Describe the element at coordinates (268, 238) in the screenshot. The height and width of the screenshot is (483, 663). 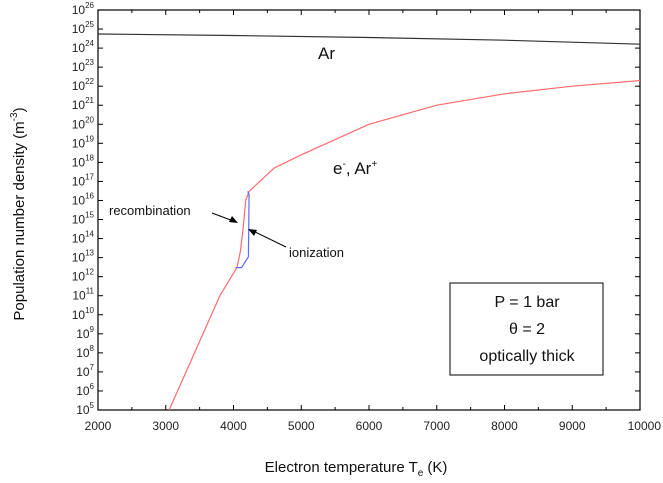
I see `ionization-arrow` at that location.